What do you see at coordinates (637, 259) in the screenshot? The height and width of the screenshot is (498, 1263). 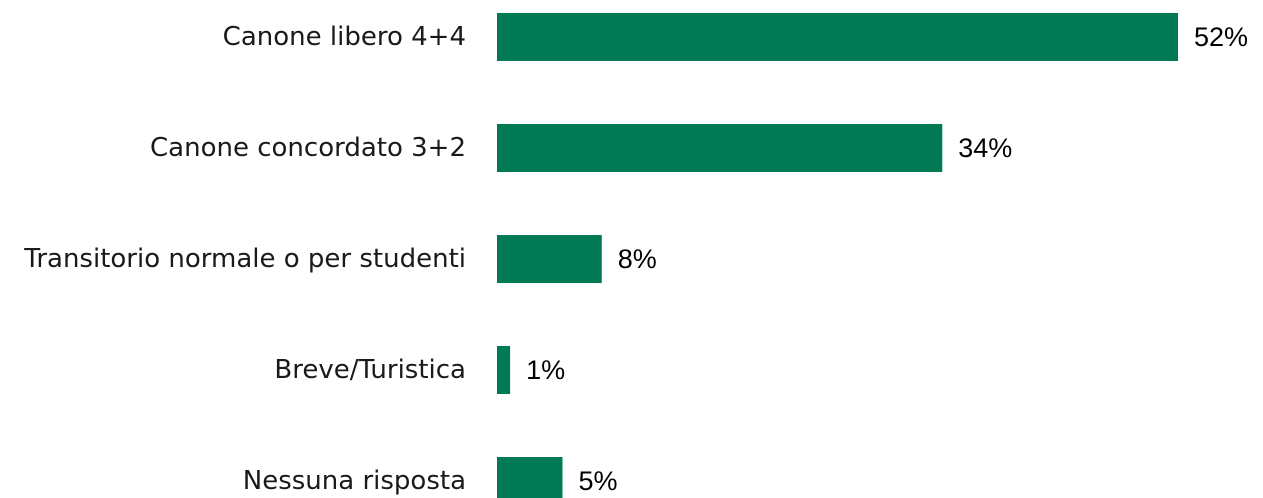 I see `value-label: 8%` at bounding box center [637, 259].